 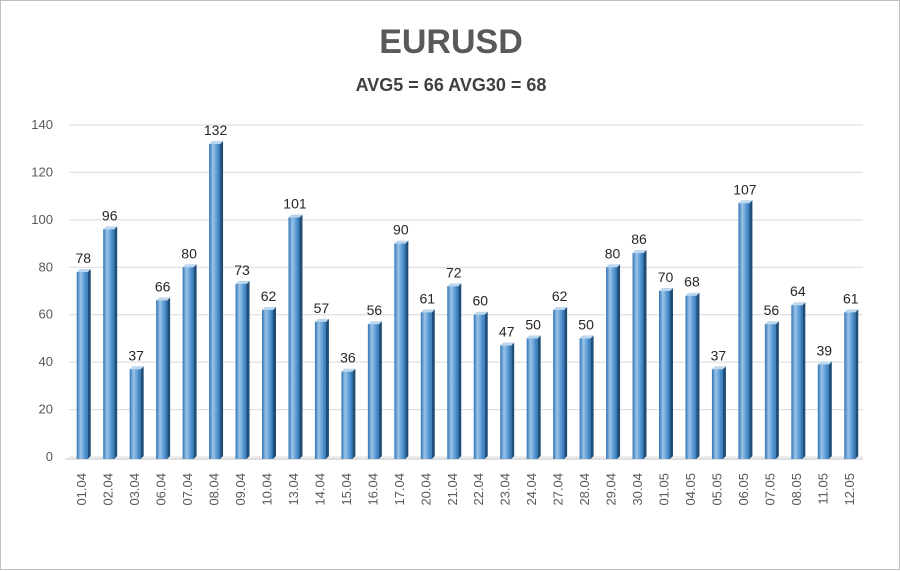 I want to click on data-label: 60, so click(x=480, y=301).